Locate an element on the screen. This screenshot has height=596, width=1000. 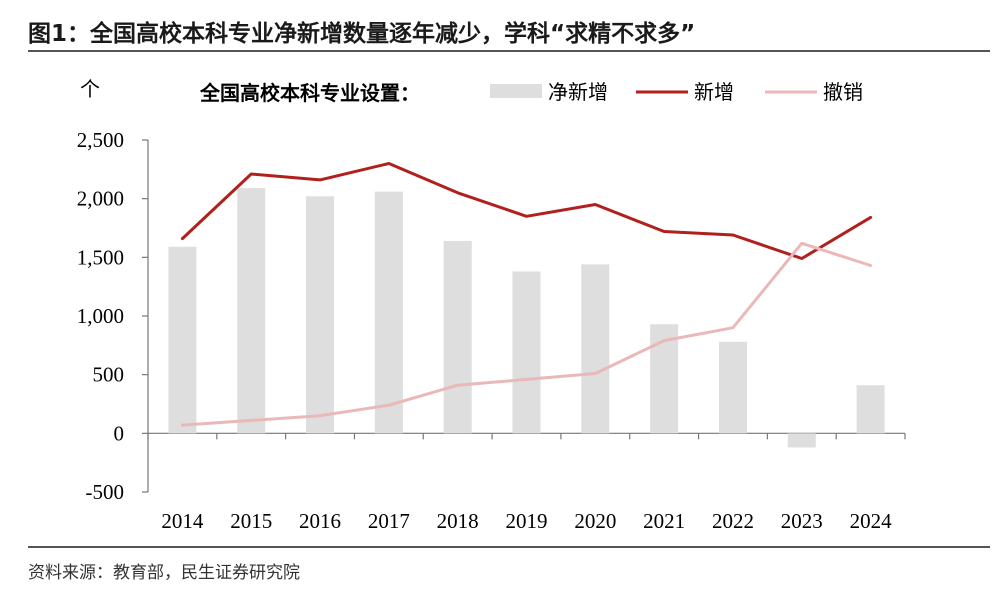
y-tick-label: 500 is located at coordinates (109, 375).